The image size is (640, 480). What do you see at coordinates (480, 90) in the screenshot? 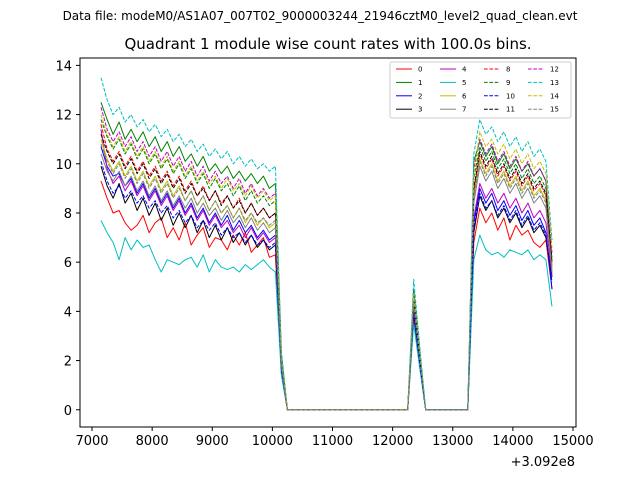
I see `legend-box` at bounding box center [480, 90].